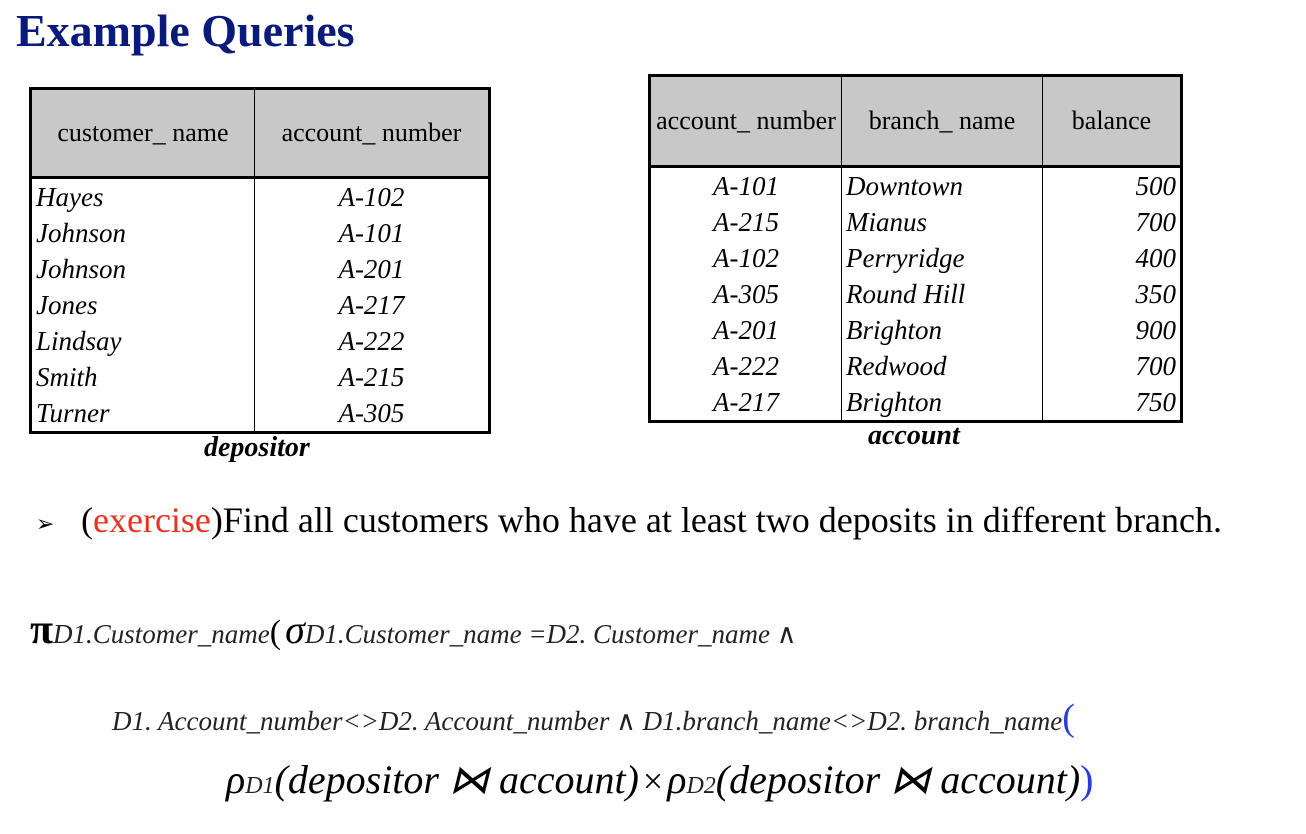 The width and height of the screenshot is (1306, 834). Describe the element at coordinates (260, 196) in the screenshot. I see `table-row: Hayes A-102` at that location.